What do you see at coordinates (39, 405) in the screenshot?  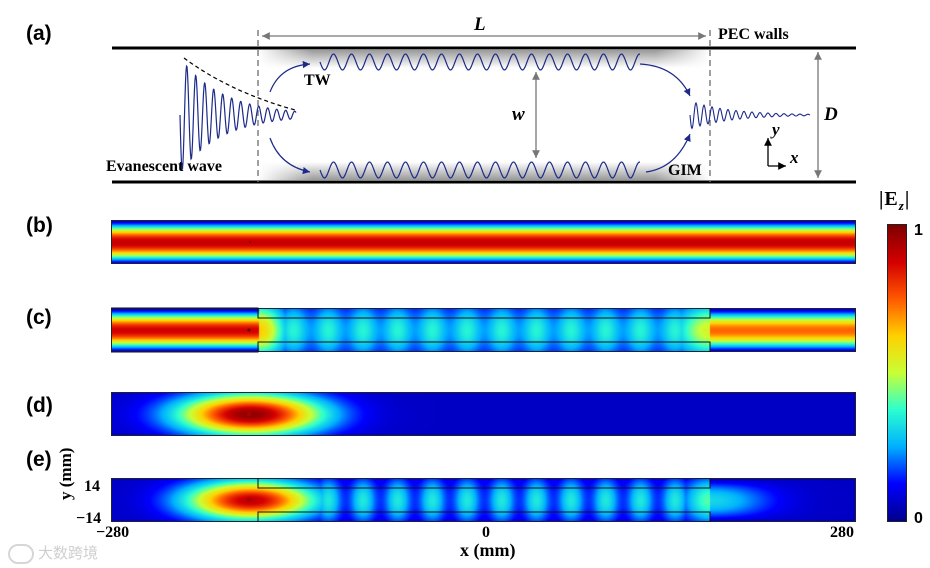 I see `panel-label-d: (d)` at bounding box center [39, 405].